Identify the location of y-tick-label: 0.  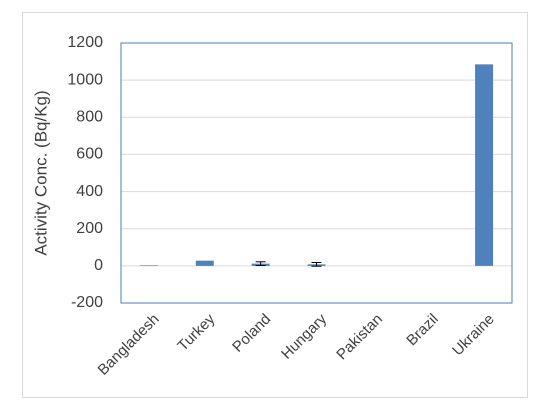
(98, 265).